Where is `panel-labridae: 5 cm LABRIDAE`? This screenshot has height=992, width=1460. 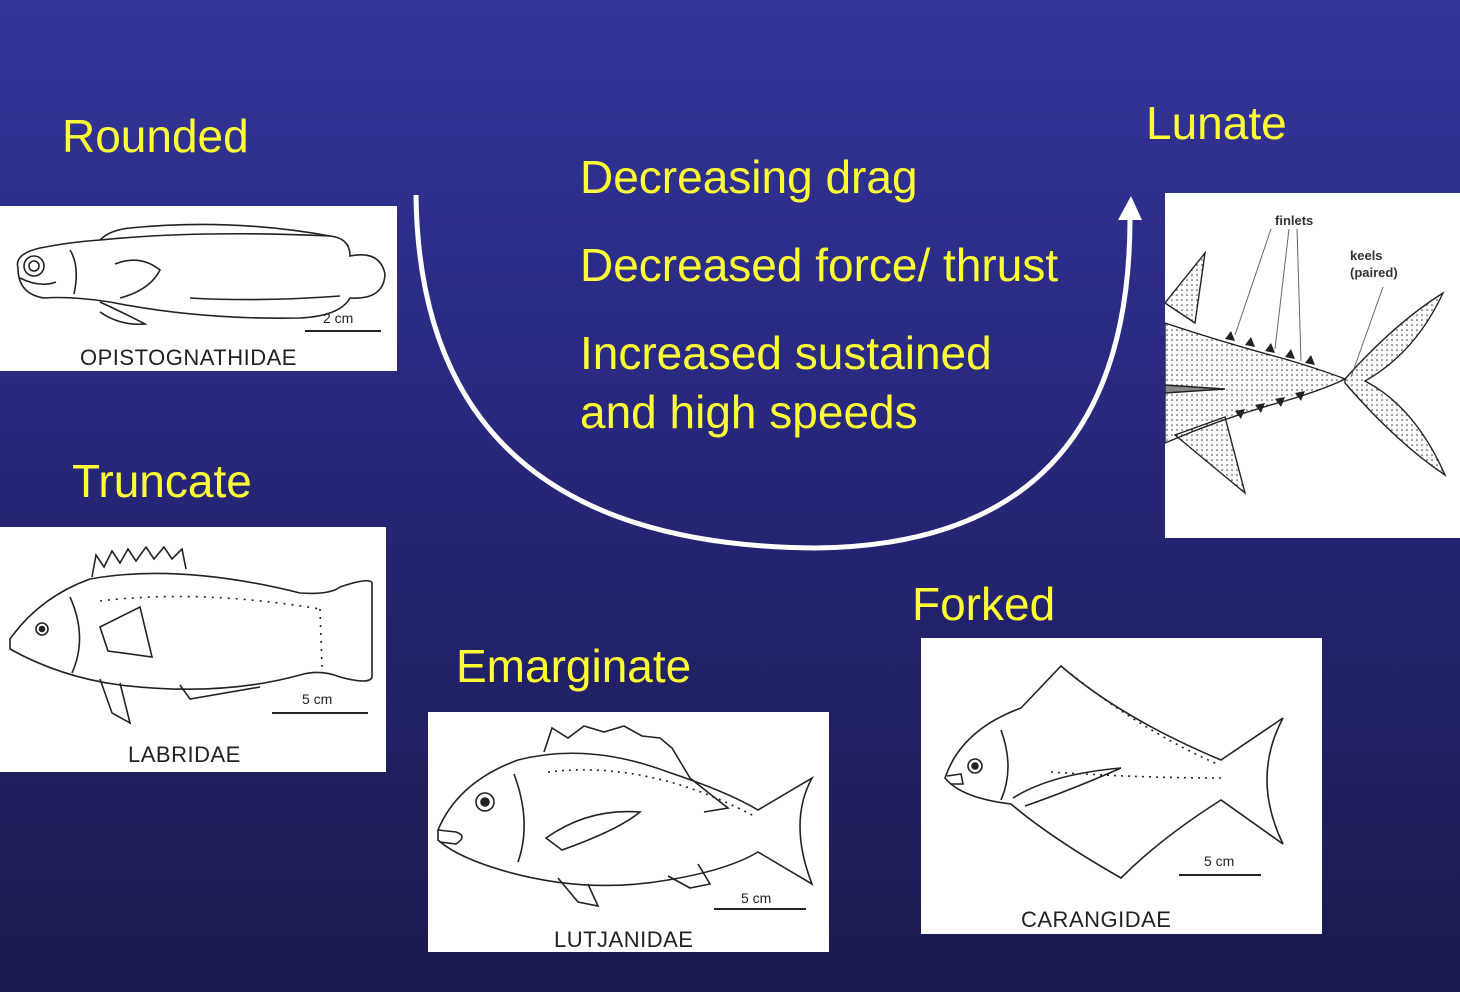
panel-labridae: 5 cm LABRIDAE is located at coordinates (193, 649).